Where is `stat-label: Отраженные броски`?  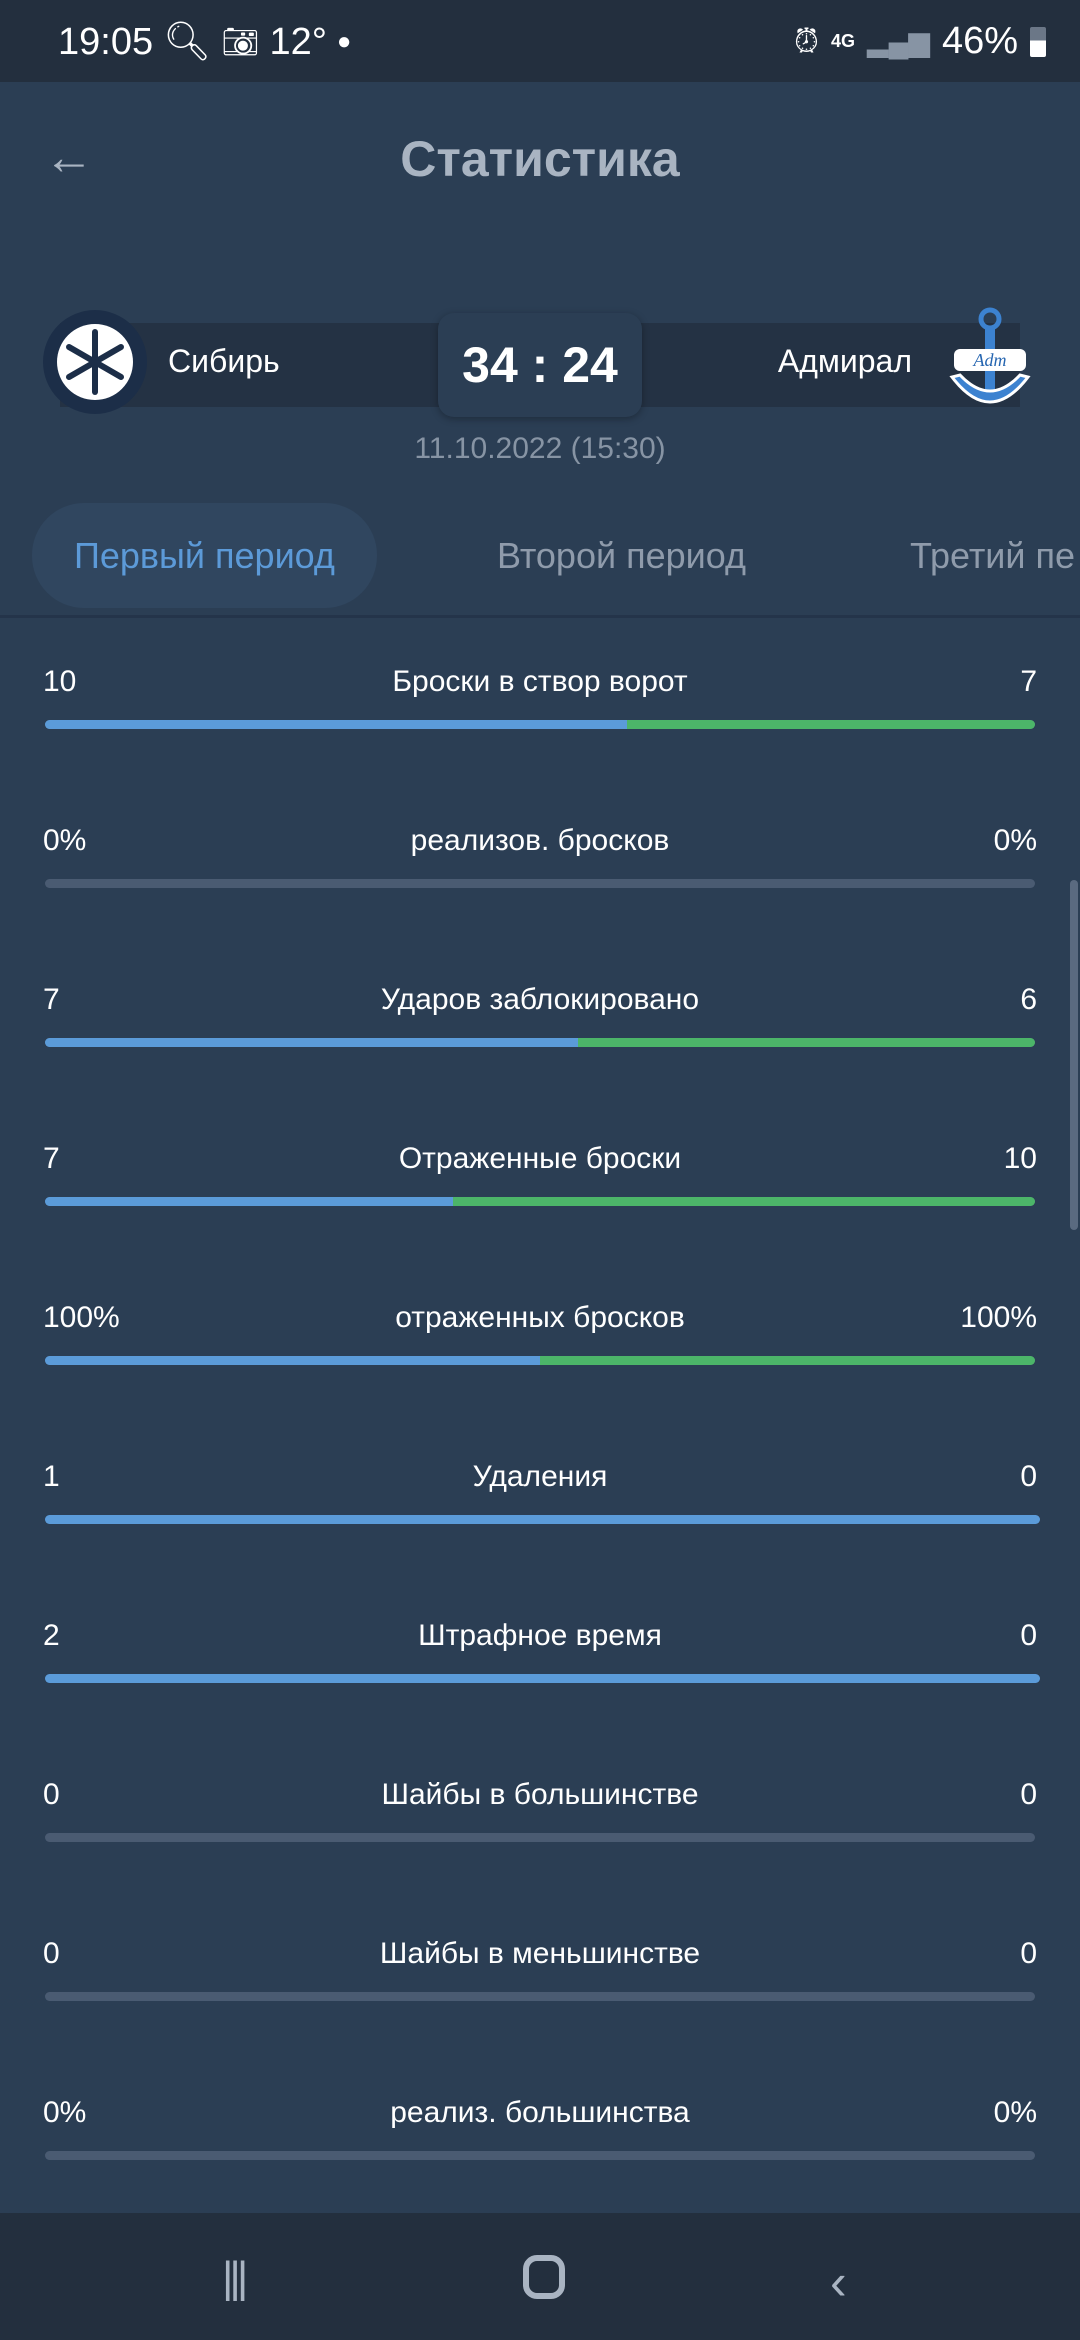
stat-label: Отраженные броски is located at coordinates (540, 1158).